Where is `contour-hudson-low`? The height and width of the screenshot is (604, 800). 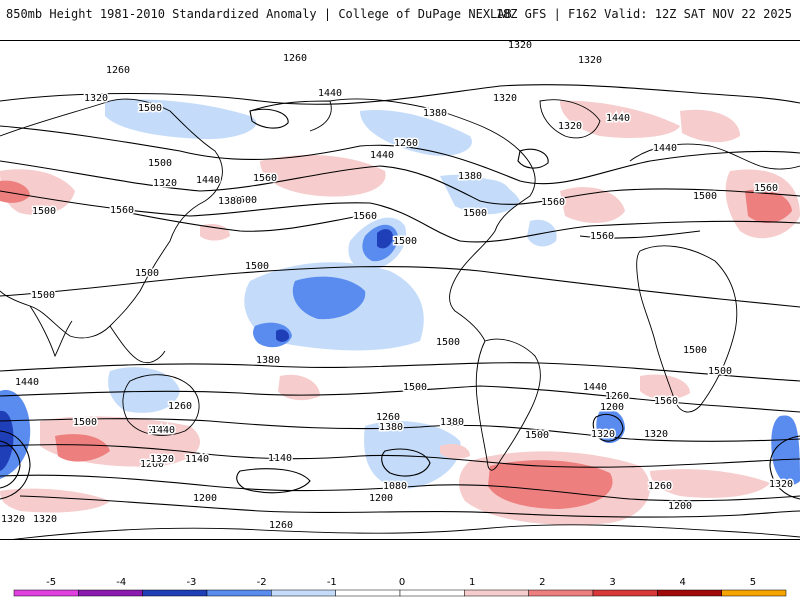 contour-hudson-low is located at coordinates (533, 158).